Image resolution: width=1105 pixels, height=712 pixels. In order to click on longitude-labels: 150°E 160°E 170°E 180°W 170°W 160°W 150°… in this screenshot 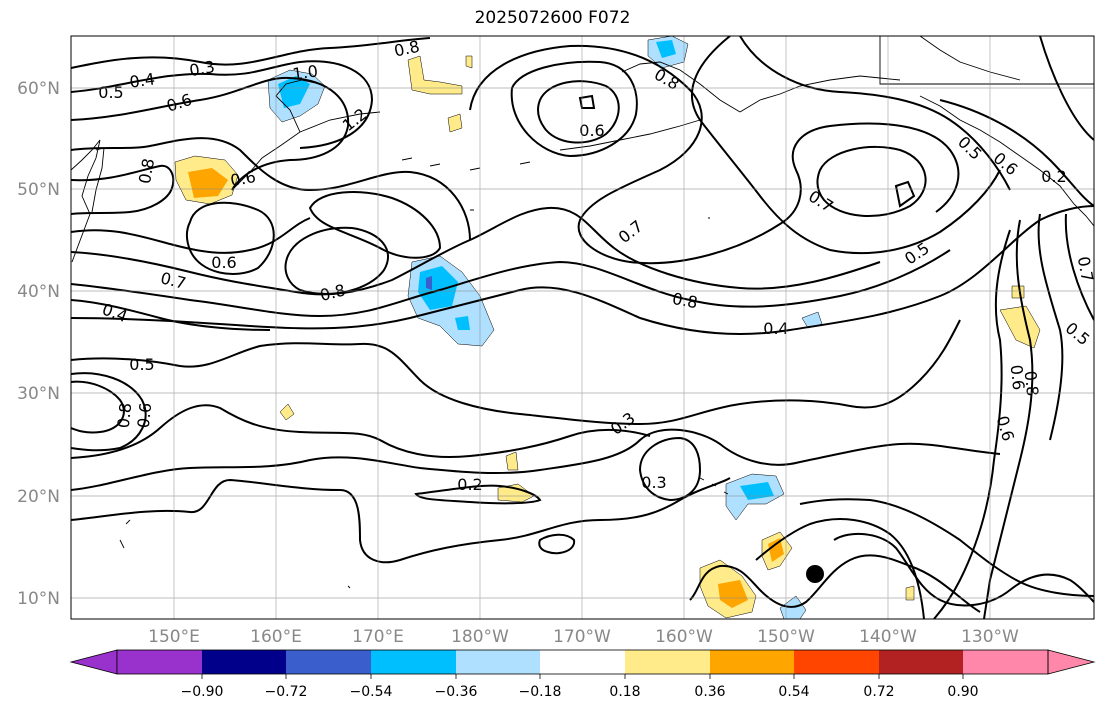, I will do `click(583, 637)`.